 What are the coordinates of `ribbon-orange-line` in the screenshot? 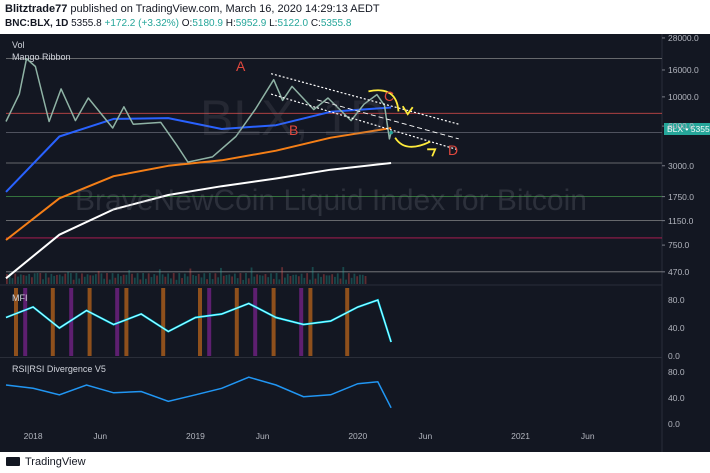 It's located at (198, 184).